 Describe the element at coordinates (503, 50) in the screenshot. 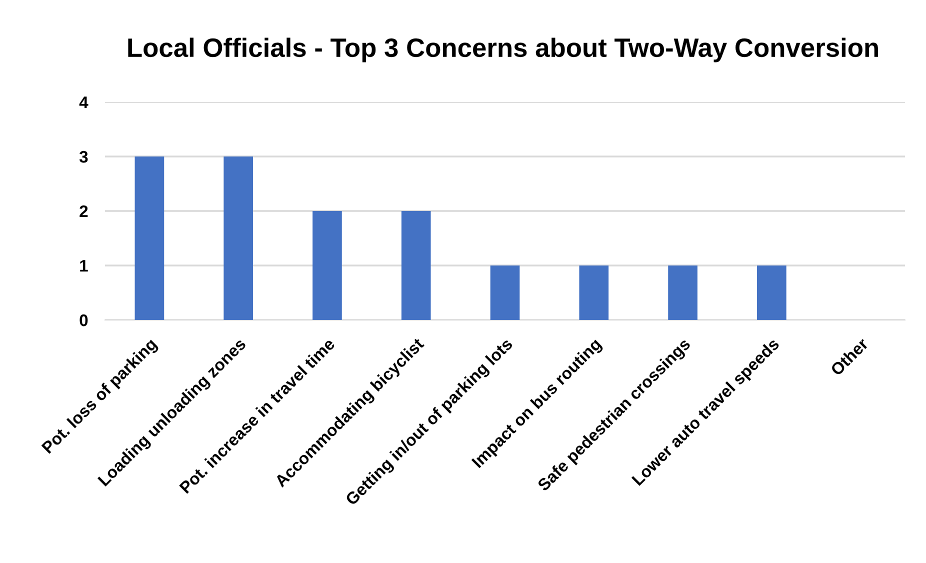

I see `chart-title: Local Officials - Top 3 Concerns about Two-Way Conversion` at that location.